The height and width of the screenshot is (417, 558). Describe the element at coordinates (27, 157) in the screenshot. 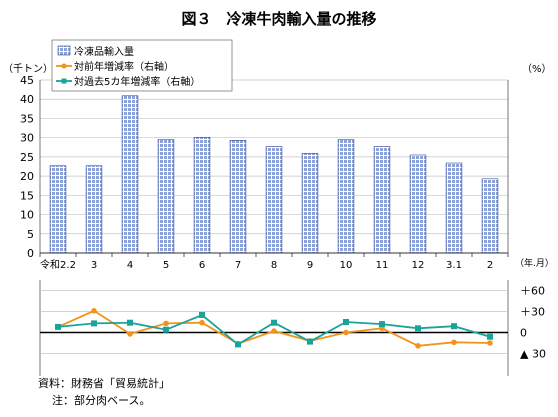

I see `upper-y-tick-label: 25` at that location.